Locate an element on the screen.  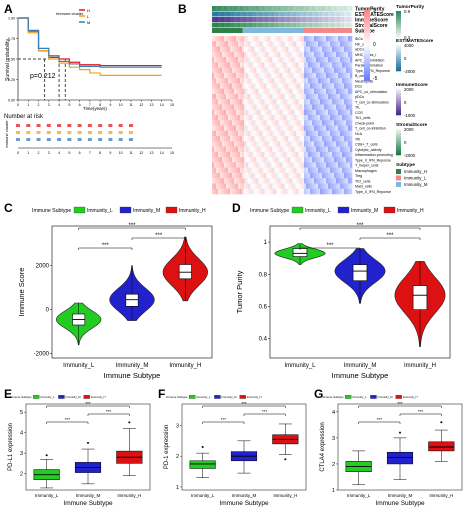
km-x-tick-label: 9 is located at coordinates (110, 105).